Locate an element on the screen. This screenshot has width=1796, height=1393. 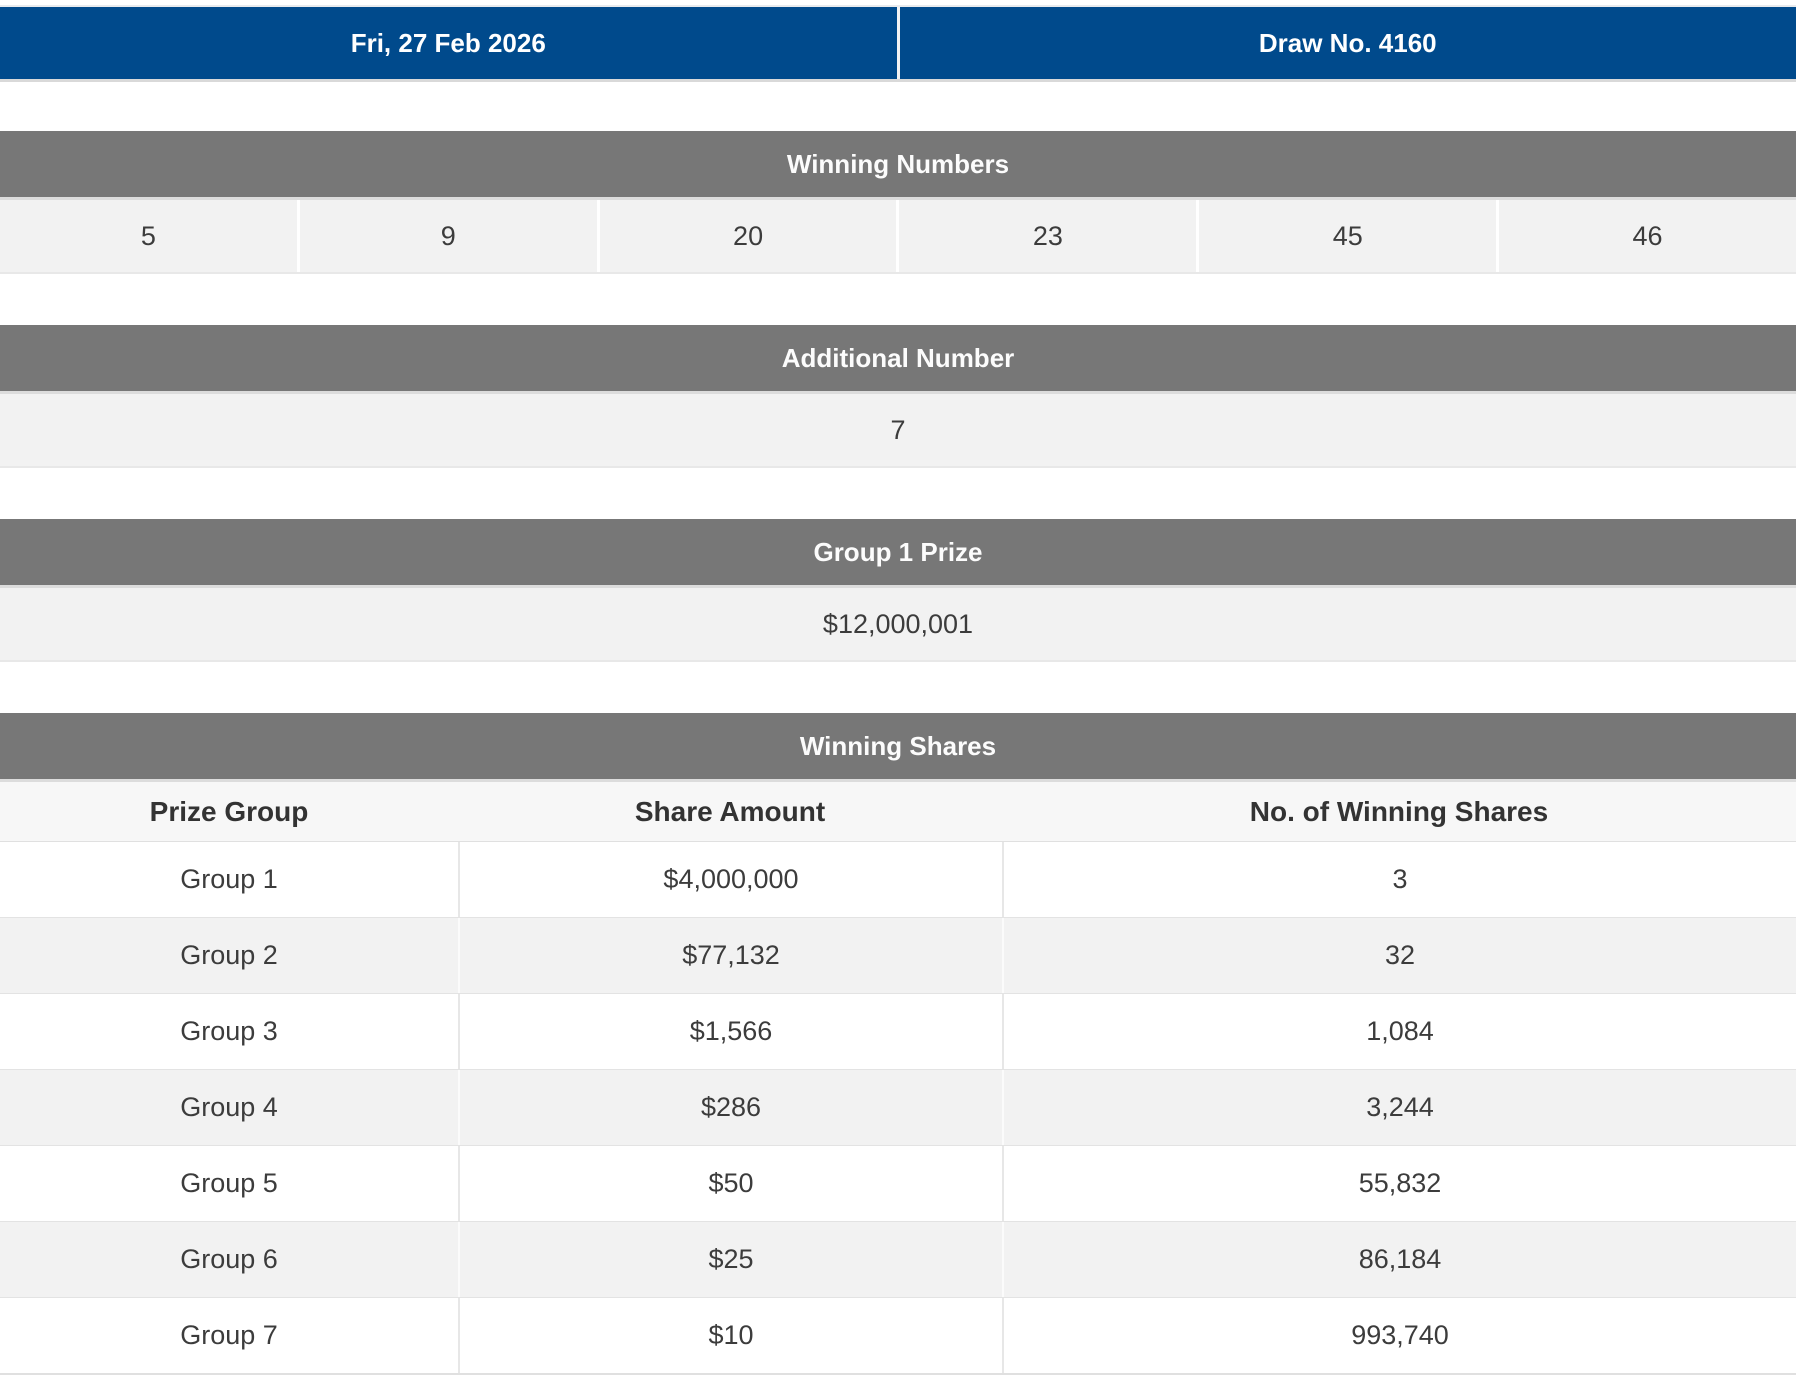
winning-number-1: 5 is located at coordinates (148, 235).